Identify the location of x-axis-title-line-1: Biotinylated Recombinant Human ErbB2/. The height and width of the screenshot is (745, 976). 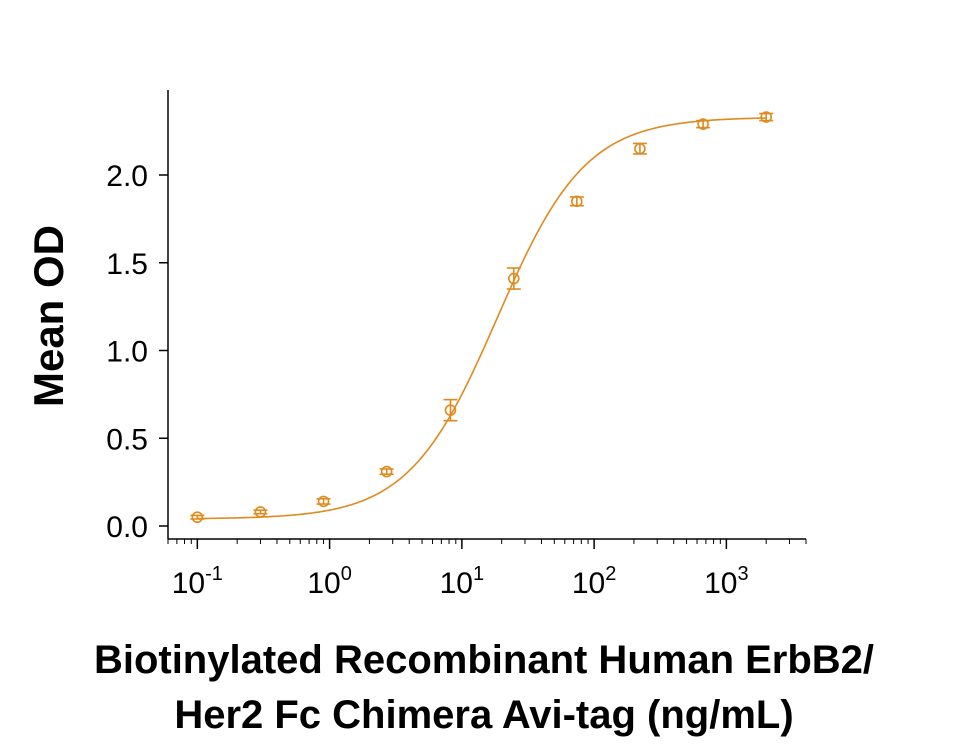
(484, 660).